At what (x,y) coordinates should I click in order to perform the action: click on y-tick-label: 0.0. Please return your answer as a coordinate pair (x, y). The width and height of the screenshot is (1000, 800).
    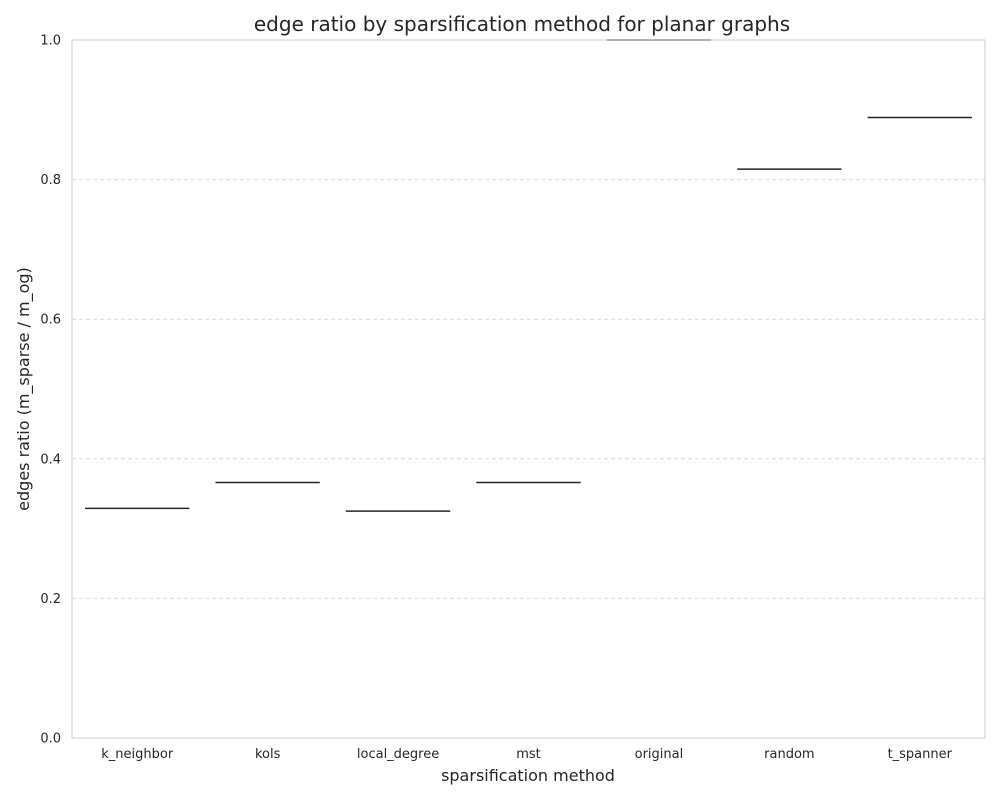
    Looking at the image, I should click on (50, 739).